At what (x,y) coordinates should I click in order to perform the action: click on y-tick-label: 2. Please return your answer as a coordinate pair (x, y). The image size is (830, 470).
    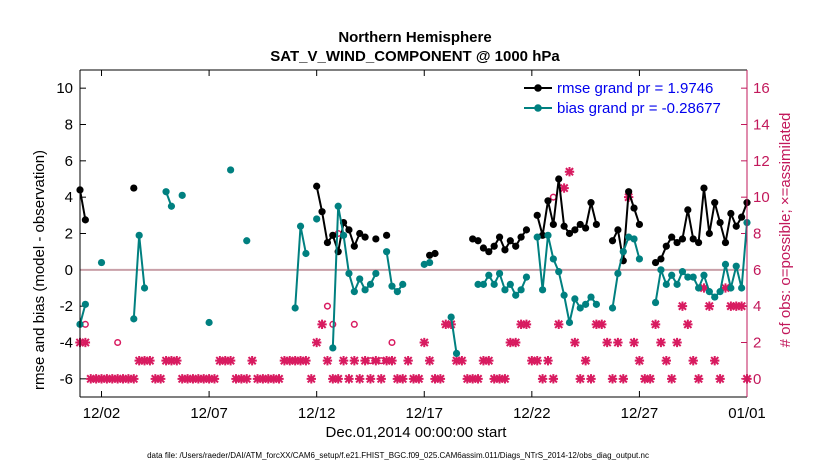
    Looking at the image, I should click on (69, 234).